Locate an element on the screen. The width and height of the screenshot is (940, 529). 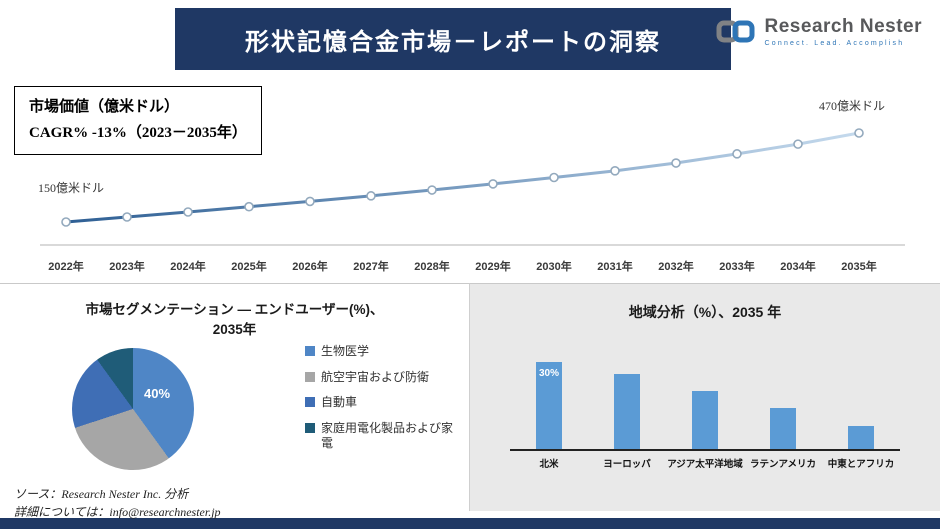
legend-item: 自動車 is located at coordinates (380, 403).